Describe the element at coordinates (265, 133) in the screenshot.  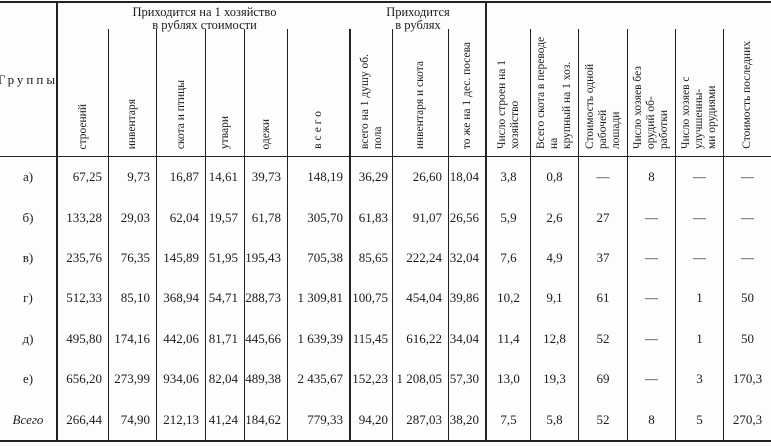
I see `column-header-label: одежи` at that location.